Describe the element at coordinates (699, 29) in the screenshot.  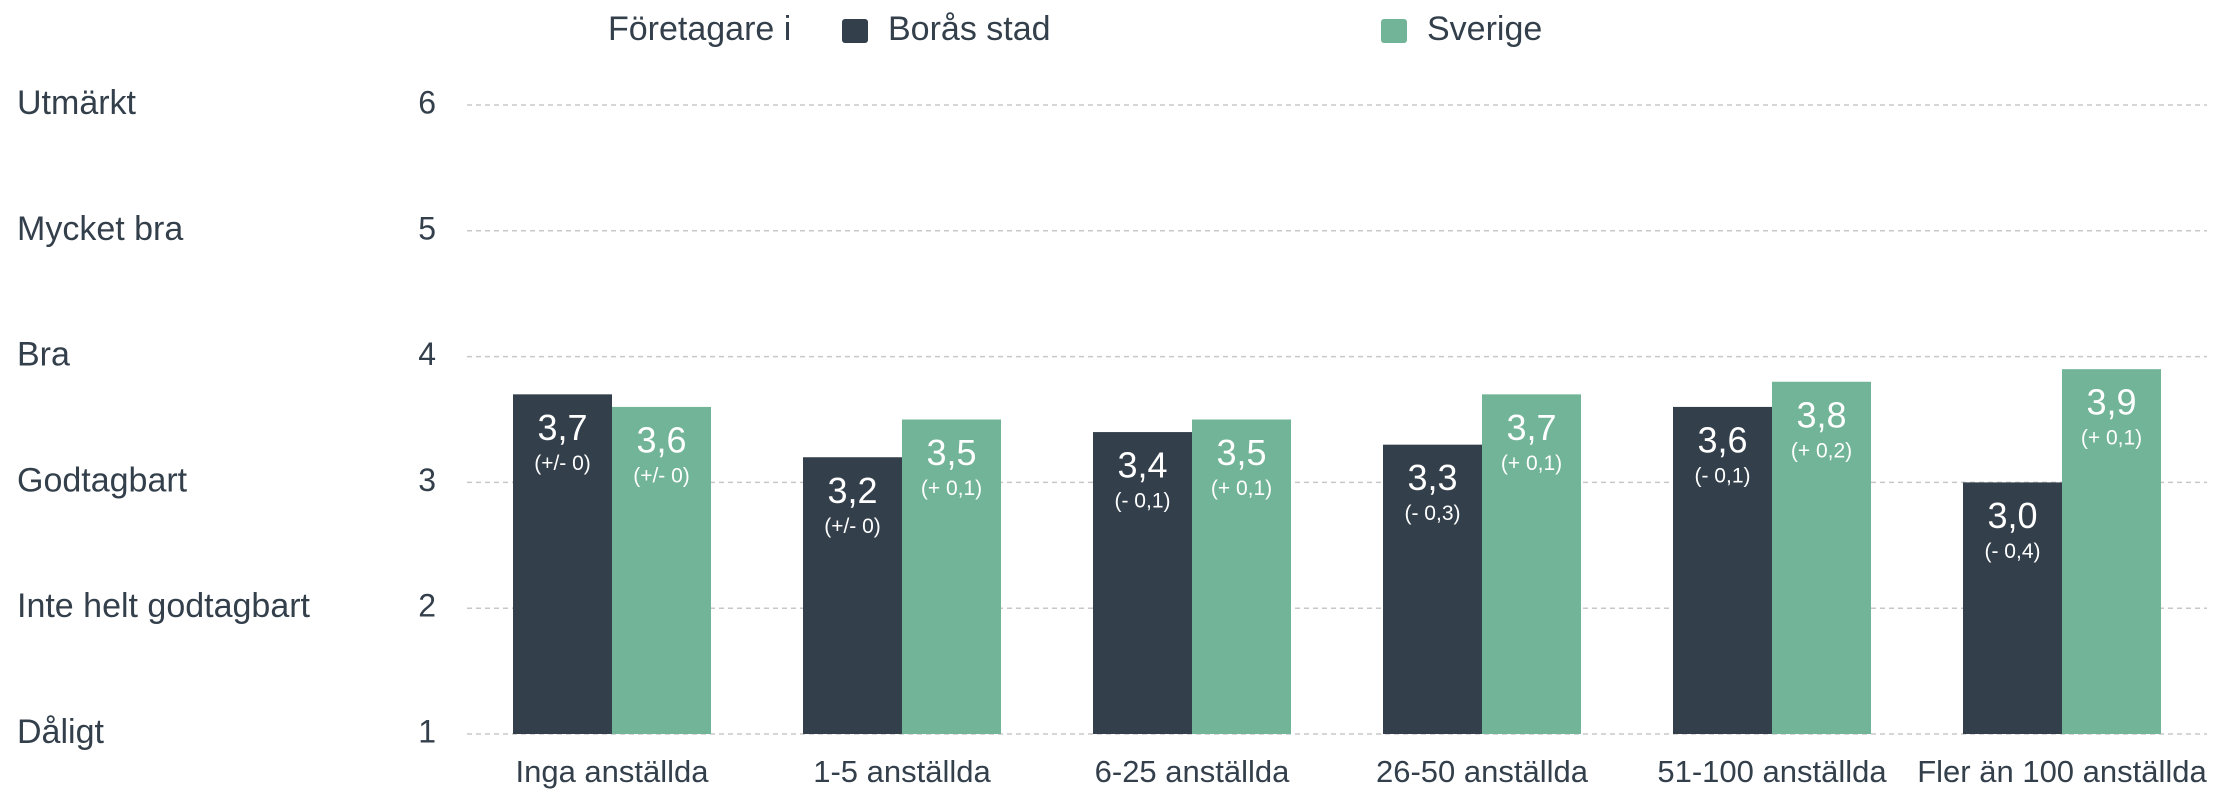
I see `legend-title: Företagare i` at that location.